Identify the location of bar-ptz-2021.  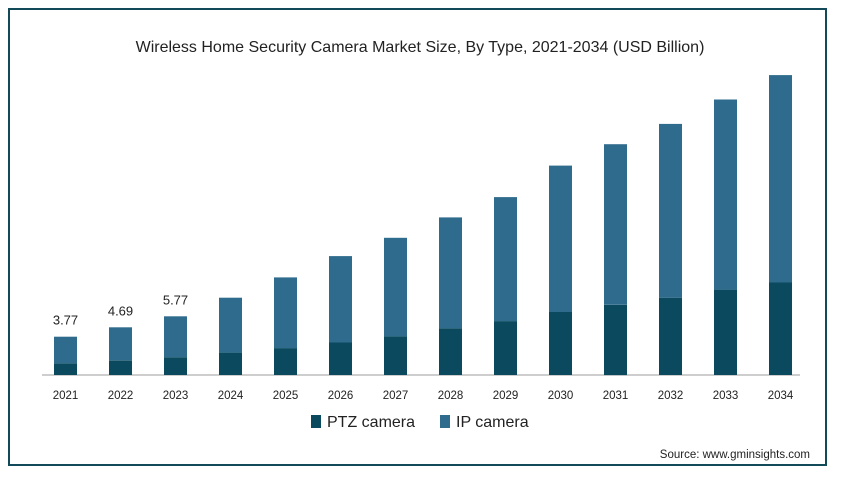
(65, 369).